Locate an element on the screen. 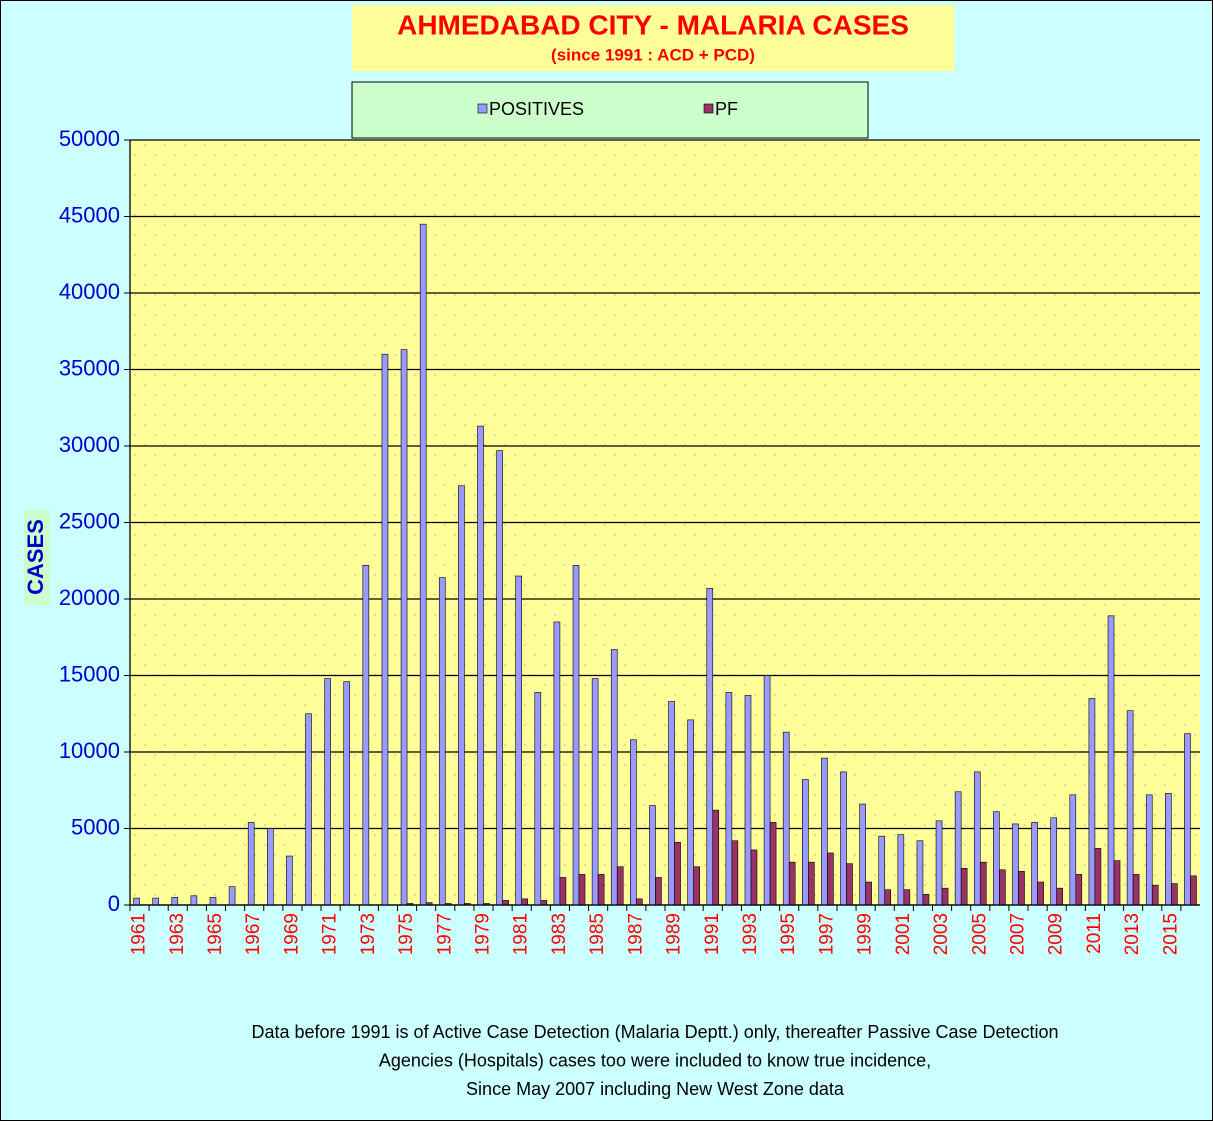 Image resolution: width=1213 pixels, height=1126 pixels. x-tick-label: 1995 is located at coordinates (788, 934).